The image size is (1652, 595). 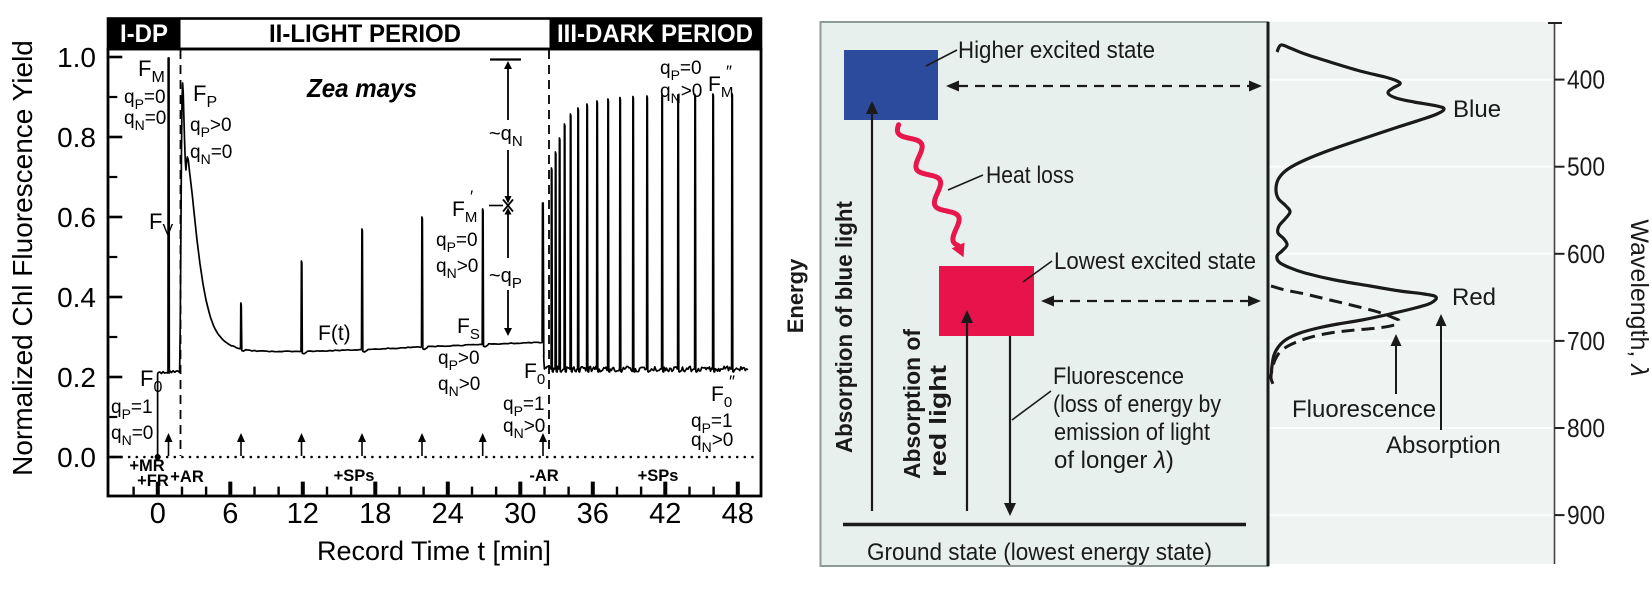 What do you see at coordinates (1443, 445) in the screenshot?
I see `svg-text: Absorption` at bounding box center [1443, 445].